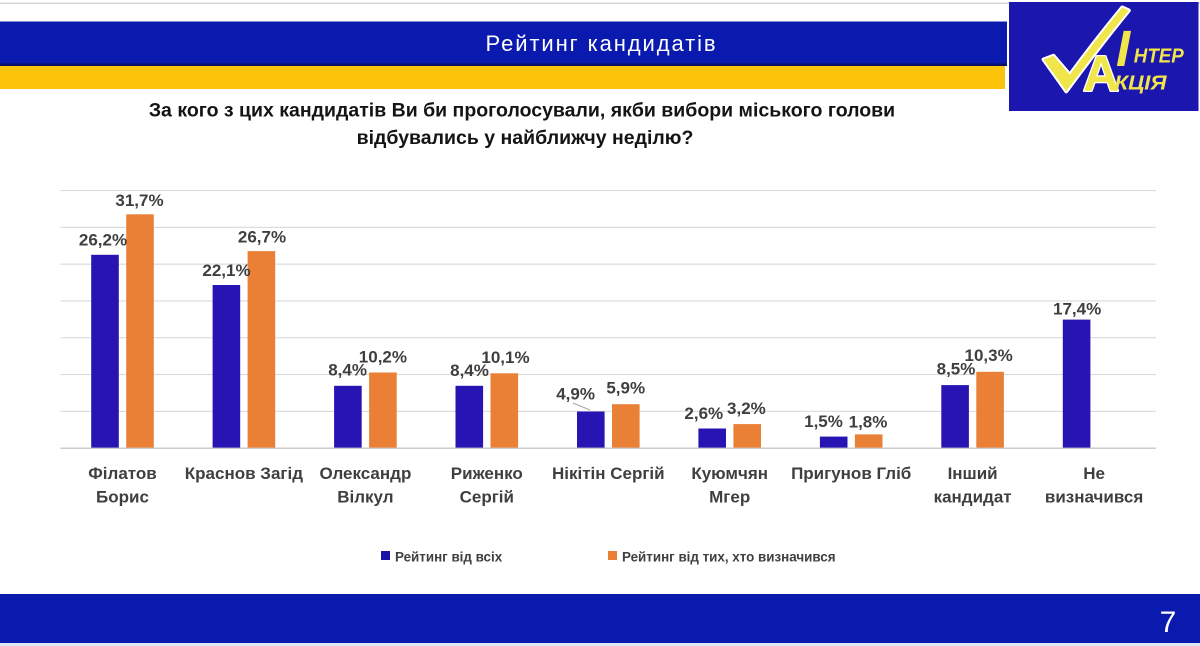  Describe the element at coordinates (139, 200) in the screenshot. I see `svg-text: 31,7%` at that location.